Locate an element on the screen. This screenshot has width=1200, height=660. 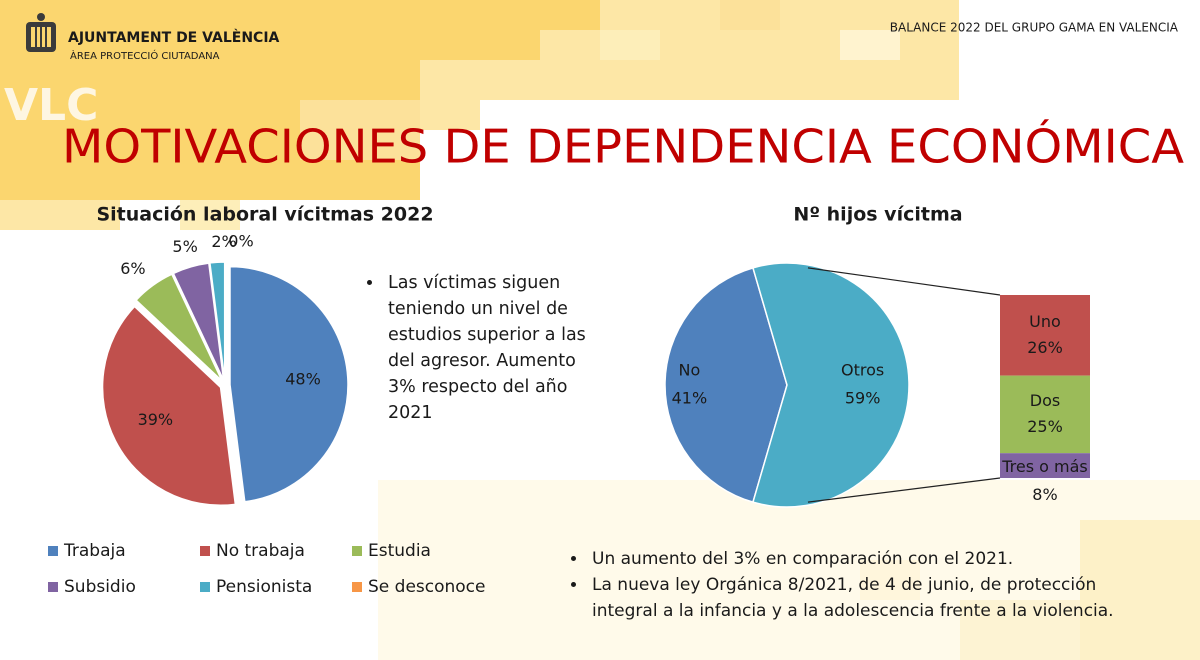
legend-label: Trabaja is located at coordinates (94, 551).